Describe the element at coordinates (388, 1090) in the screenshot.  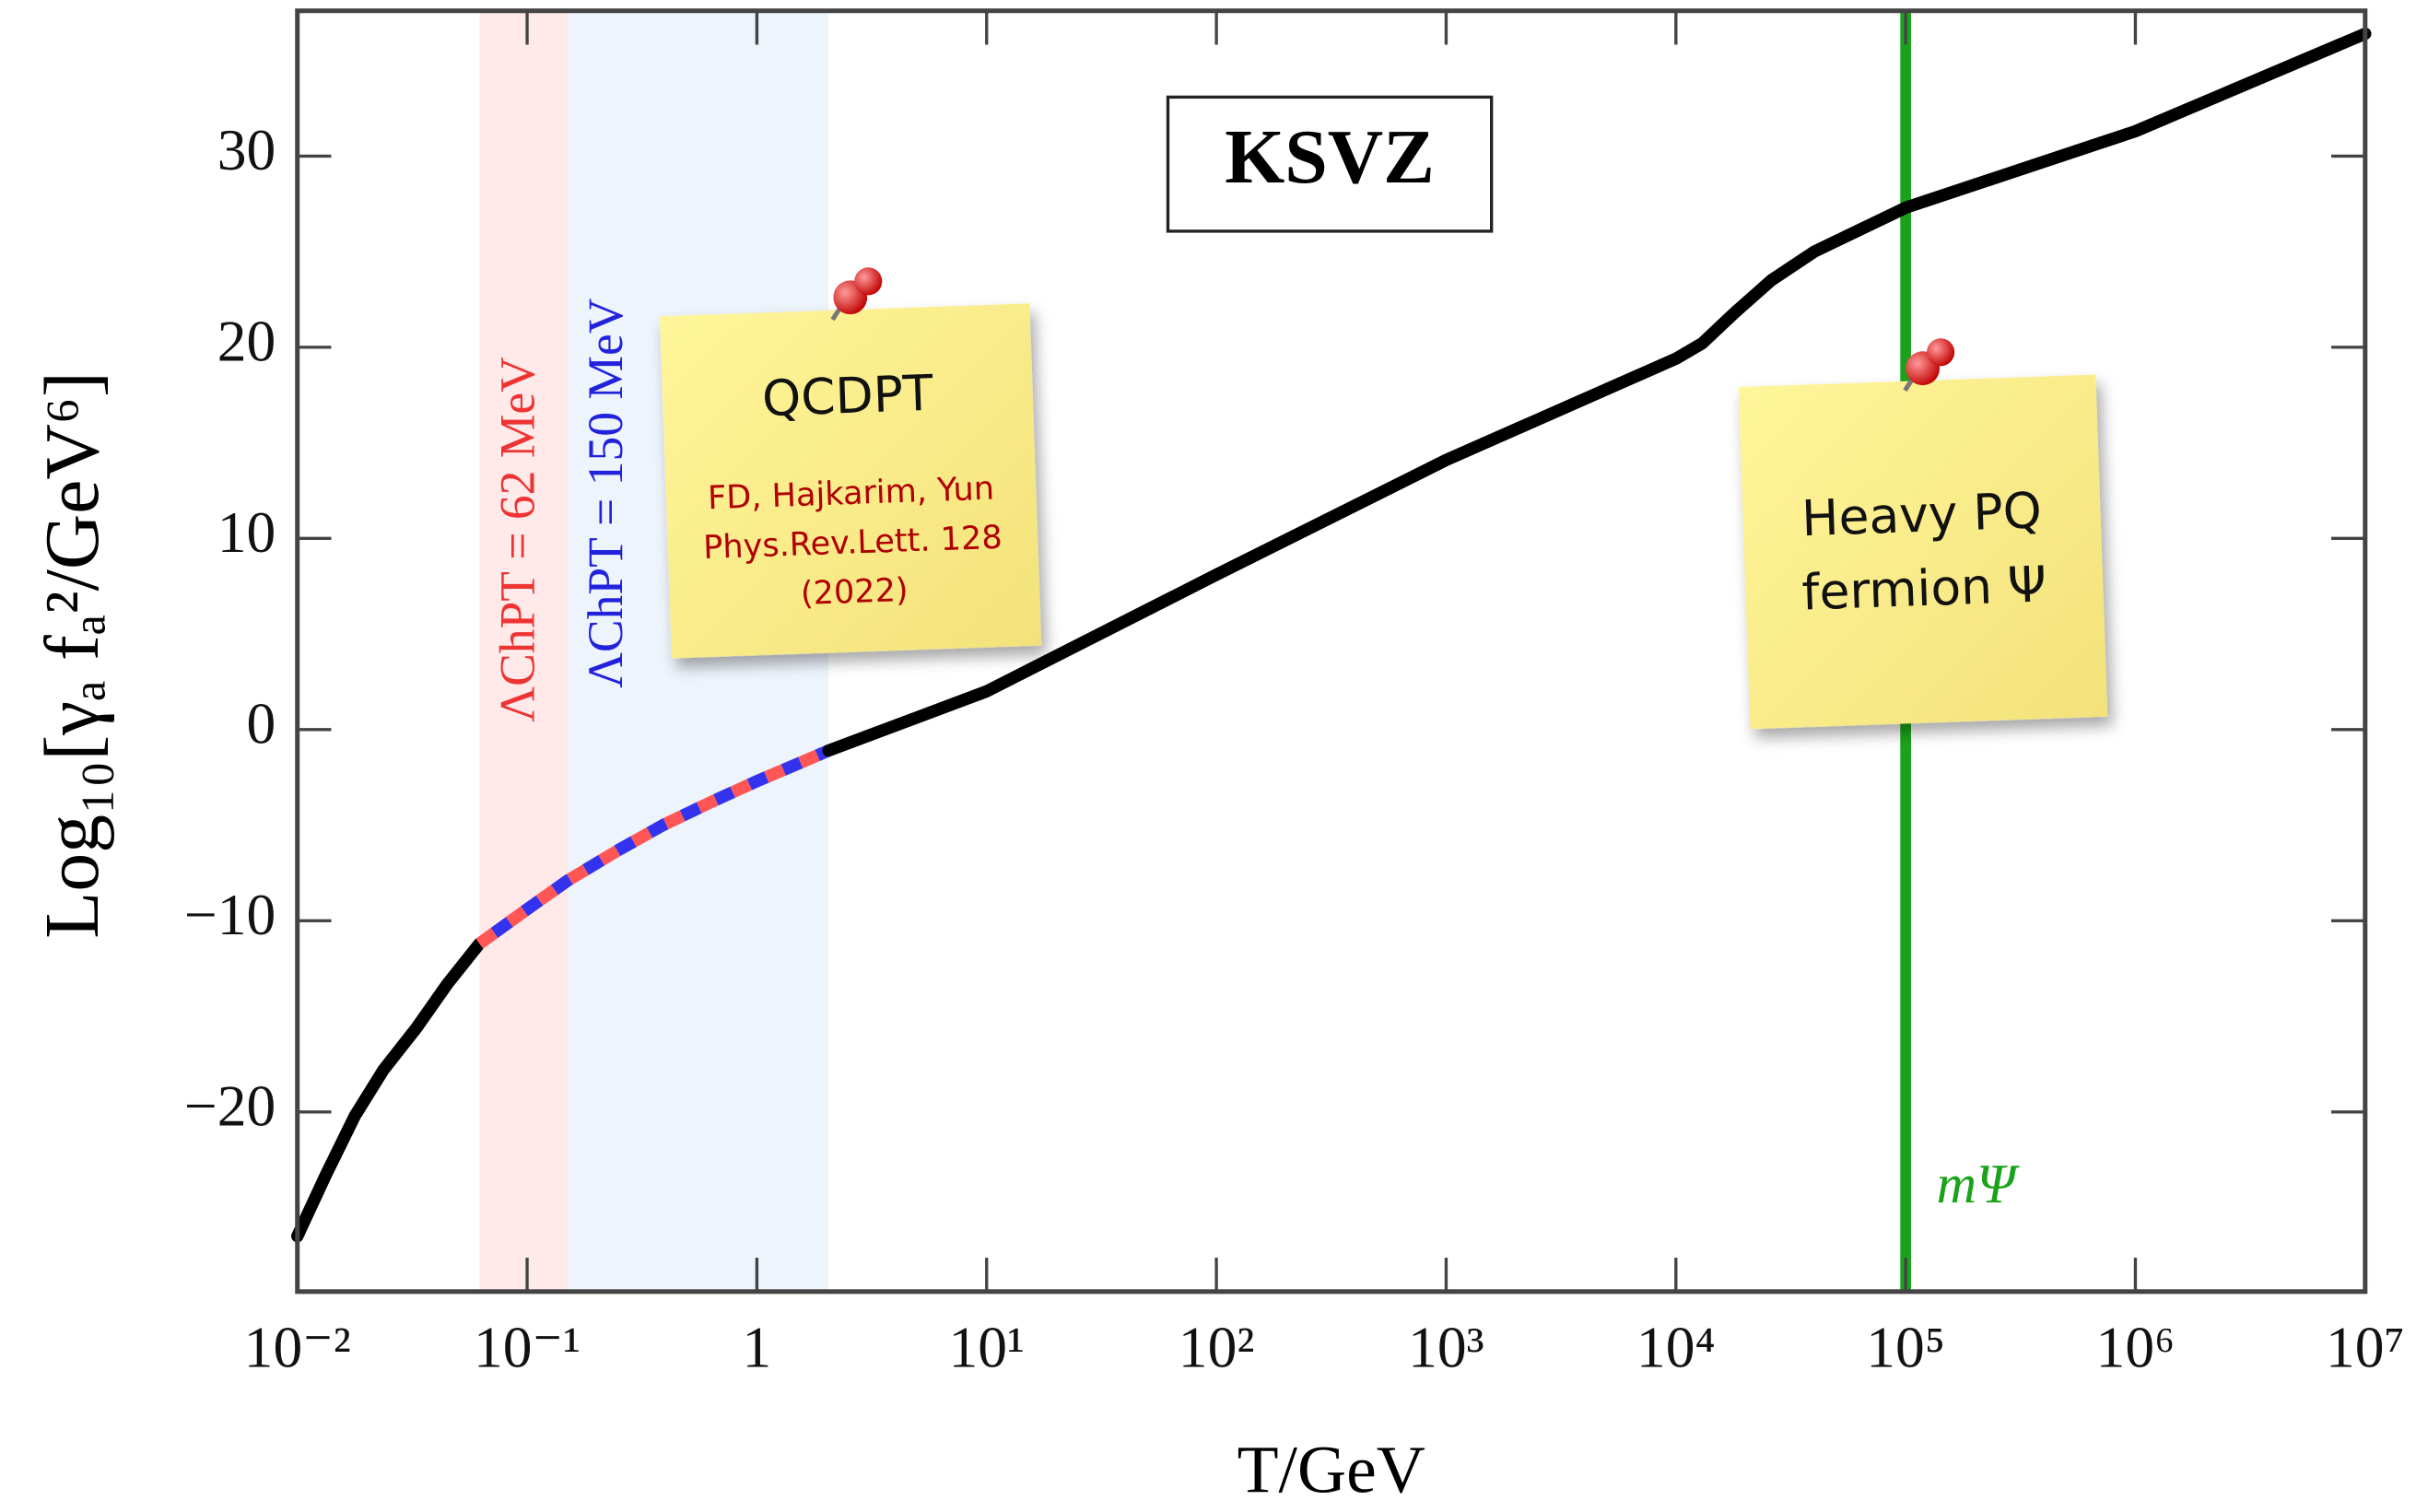
I see `curve` at that location.